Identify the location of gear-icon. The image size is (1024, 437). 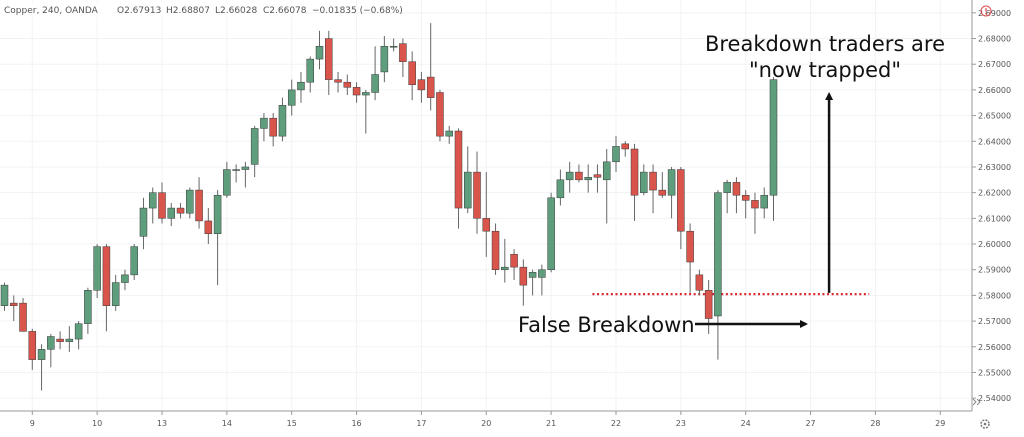
(985, 424).